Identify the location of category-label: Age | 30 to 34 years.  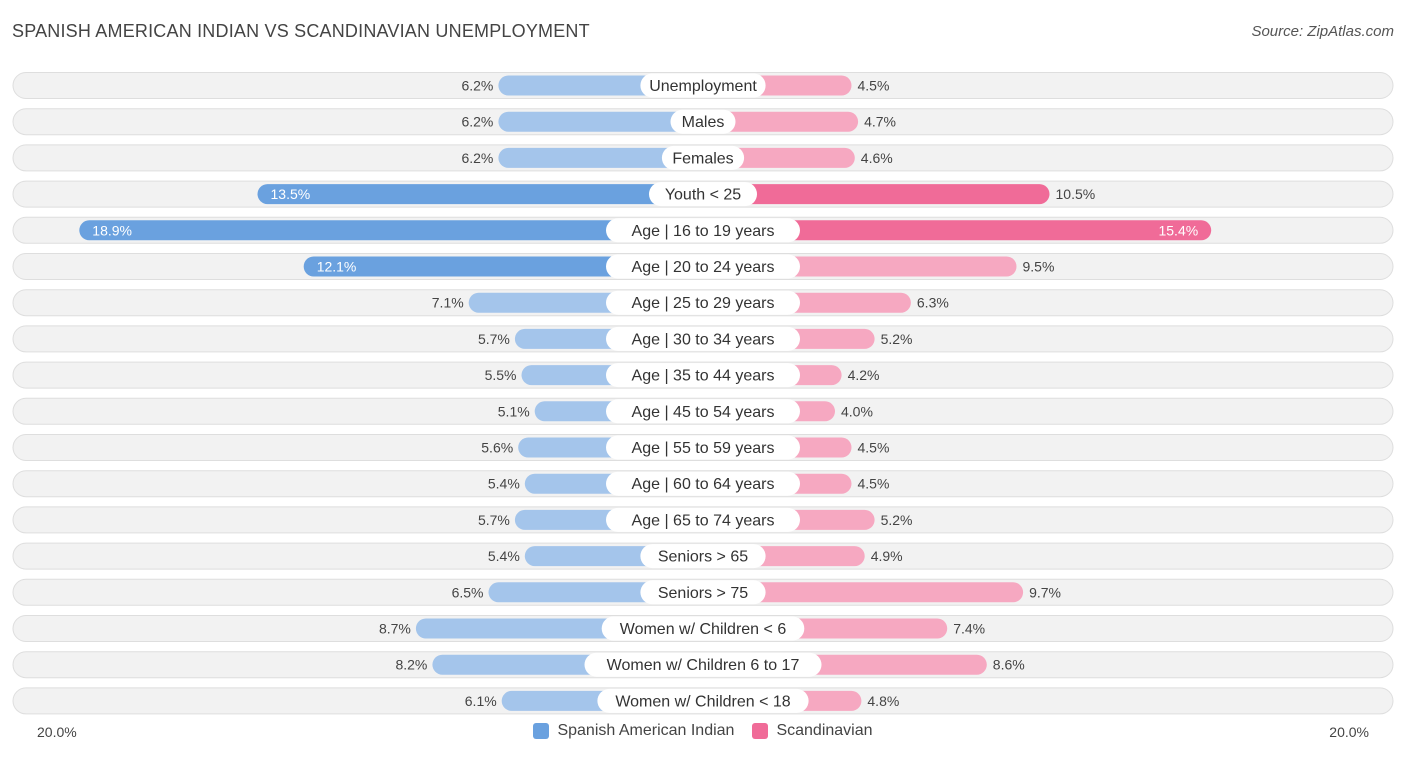
(703, 339).